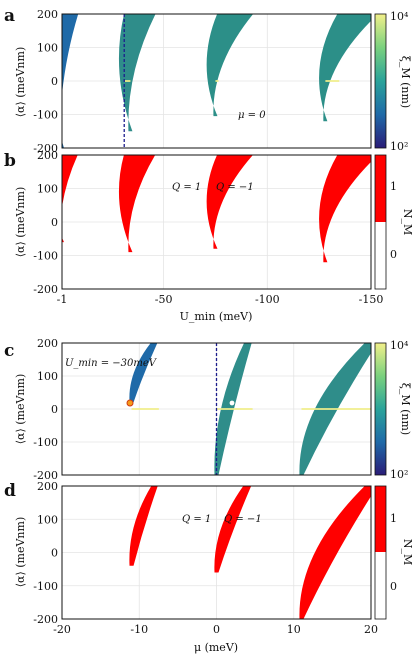  I want to click on panel-c-y-ticks: -200 -100 0 100 200, so click(45, 409).